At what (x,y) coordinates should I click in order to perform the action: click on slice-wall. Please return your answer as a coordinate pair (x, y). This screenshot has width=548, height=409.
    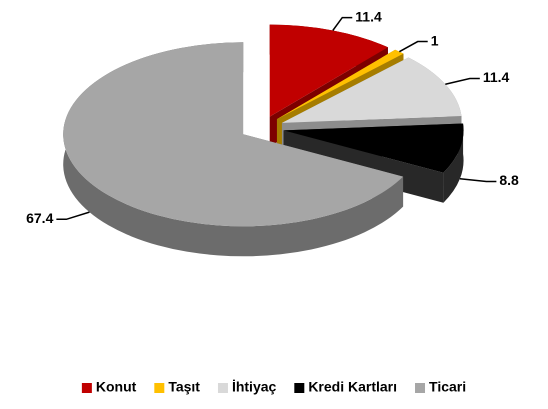
    Looking at the image, I should click on (453, 163).